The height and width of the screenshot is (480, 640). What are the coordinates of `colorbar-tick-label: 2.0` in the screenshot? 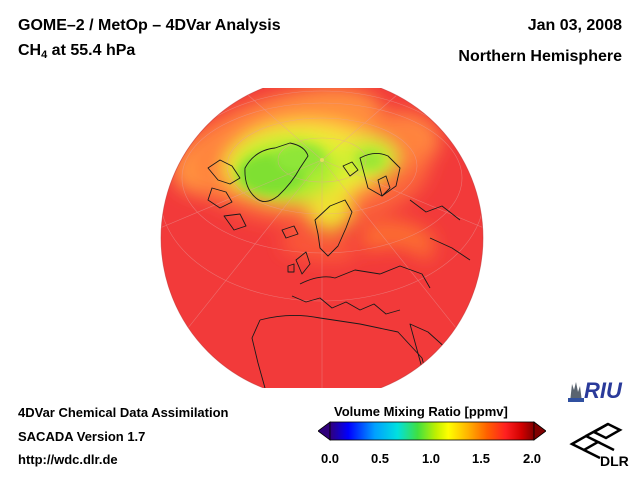 It's located at (532, 458).